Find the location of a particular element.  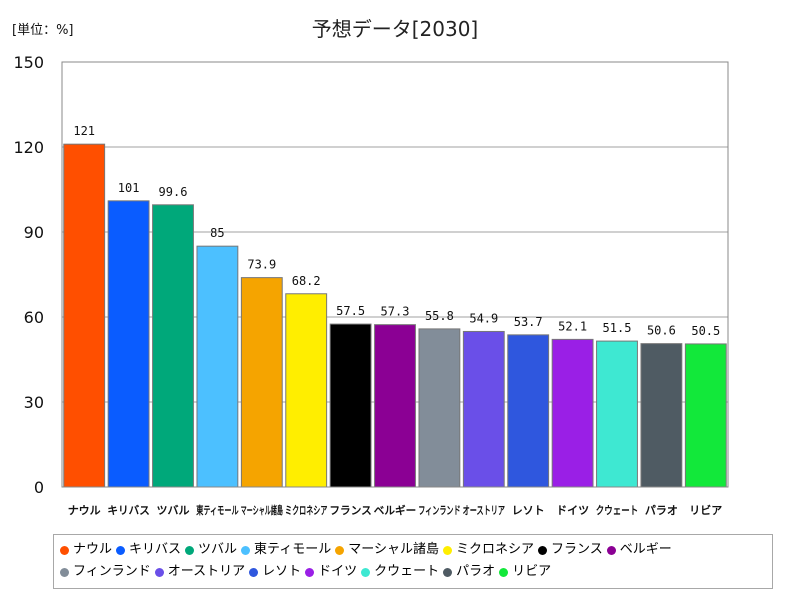

data-label: 85 is located at coordinates (217, 233).